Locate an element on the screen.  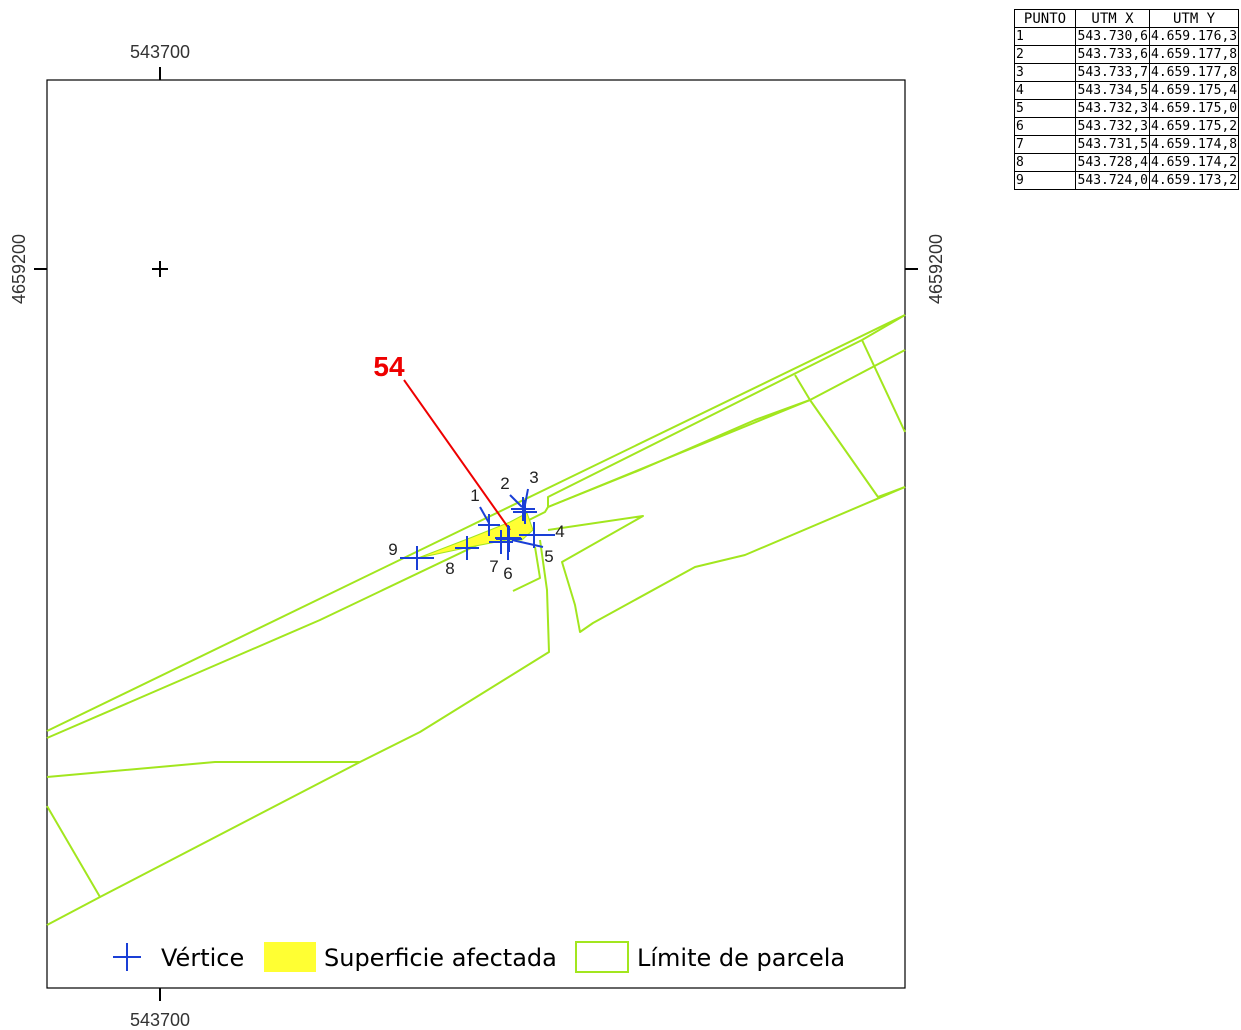
table-row: 2 543.733,6 4.659.177,8 is located at coordinates (1127, 54).